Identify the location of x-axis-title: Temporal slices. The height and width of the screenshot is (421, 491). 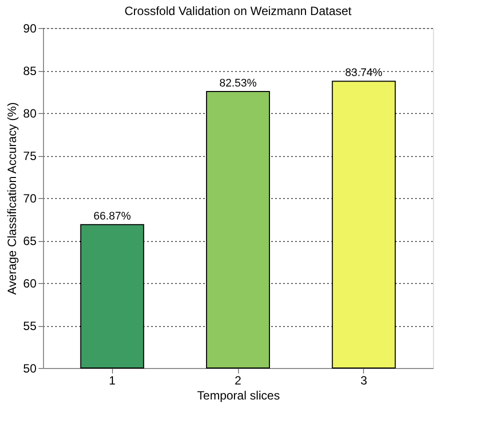
(238, 395).